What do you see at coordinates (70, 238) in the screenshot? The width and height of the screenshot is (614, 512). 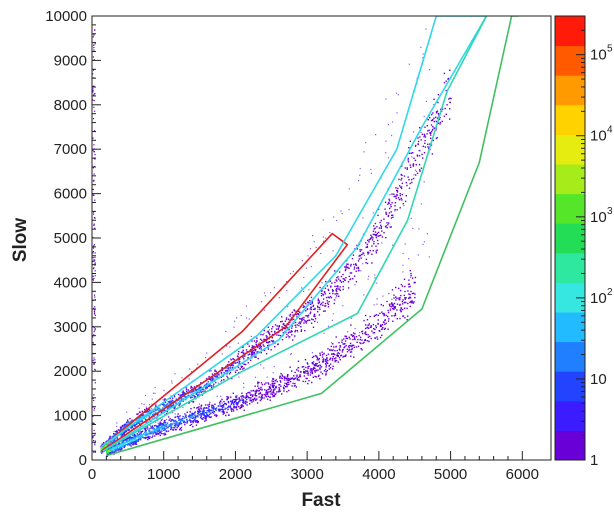 I see `y-tick-label: 5000` at bounding box center [70, 238].